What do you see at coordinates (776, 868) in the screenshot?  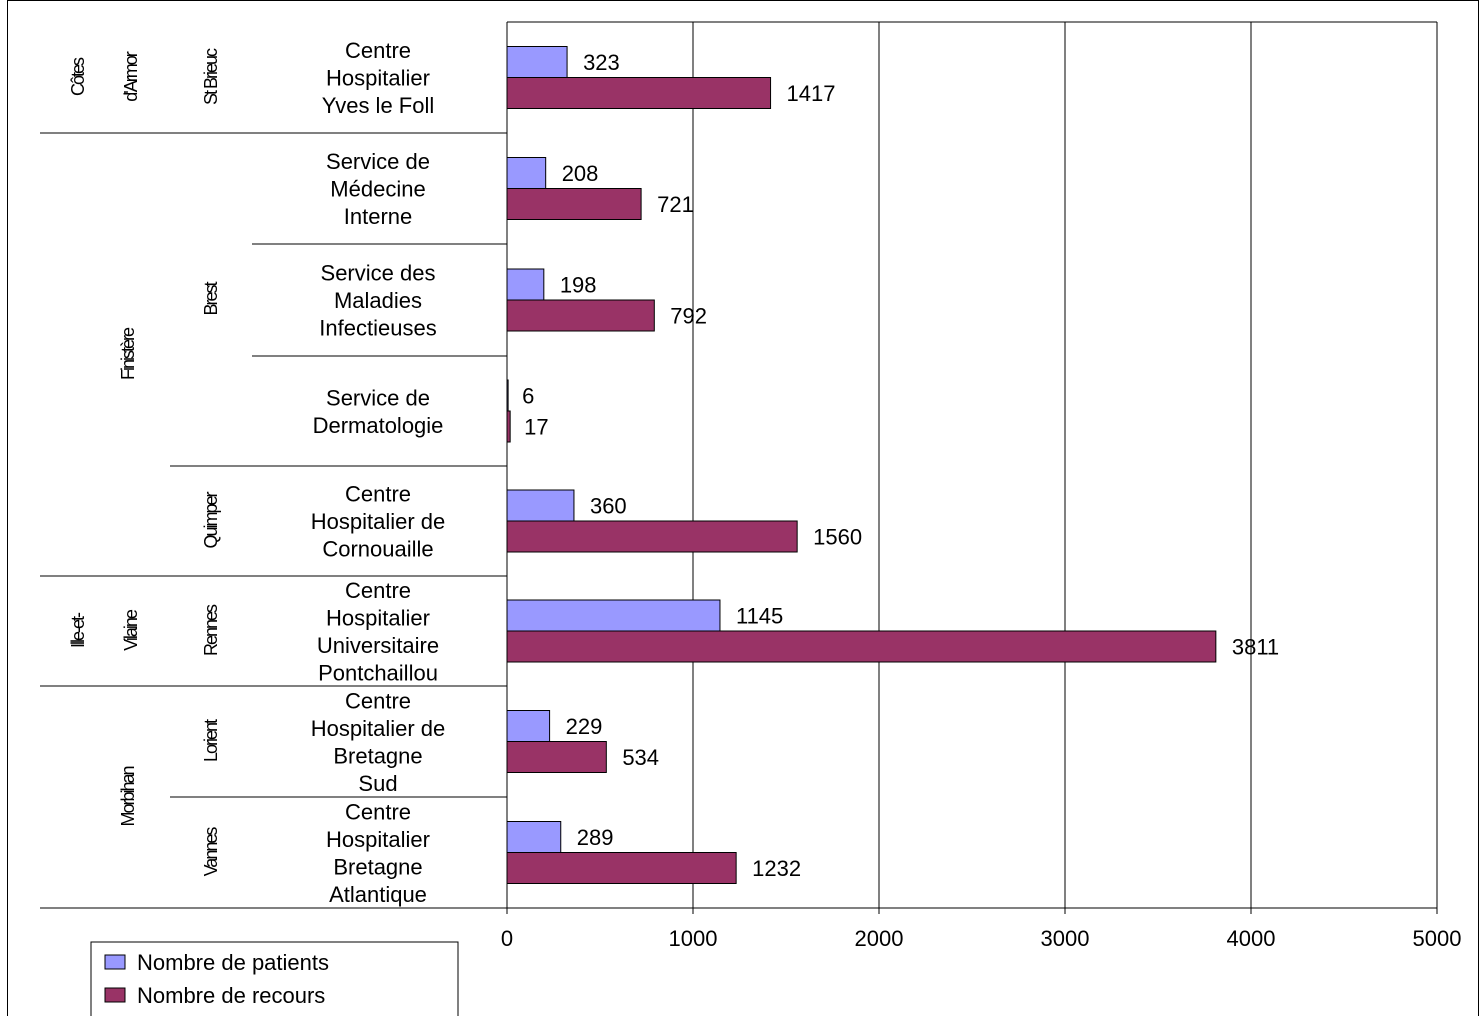 I see `data-label: 1232` at bounding box center [776, 868].